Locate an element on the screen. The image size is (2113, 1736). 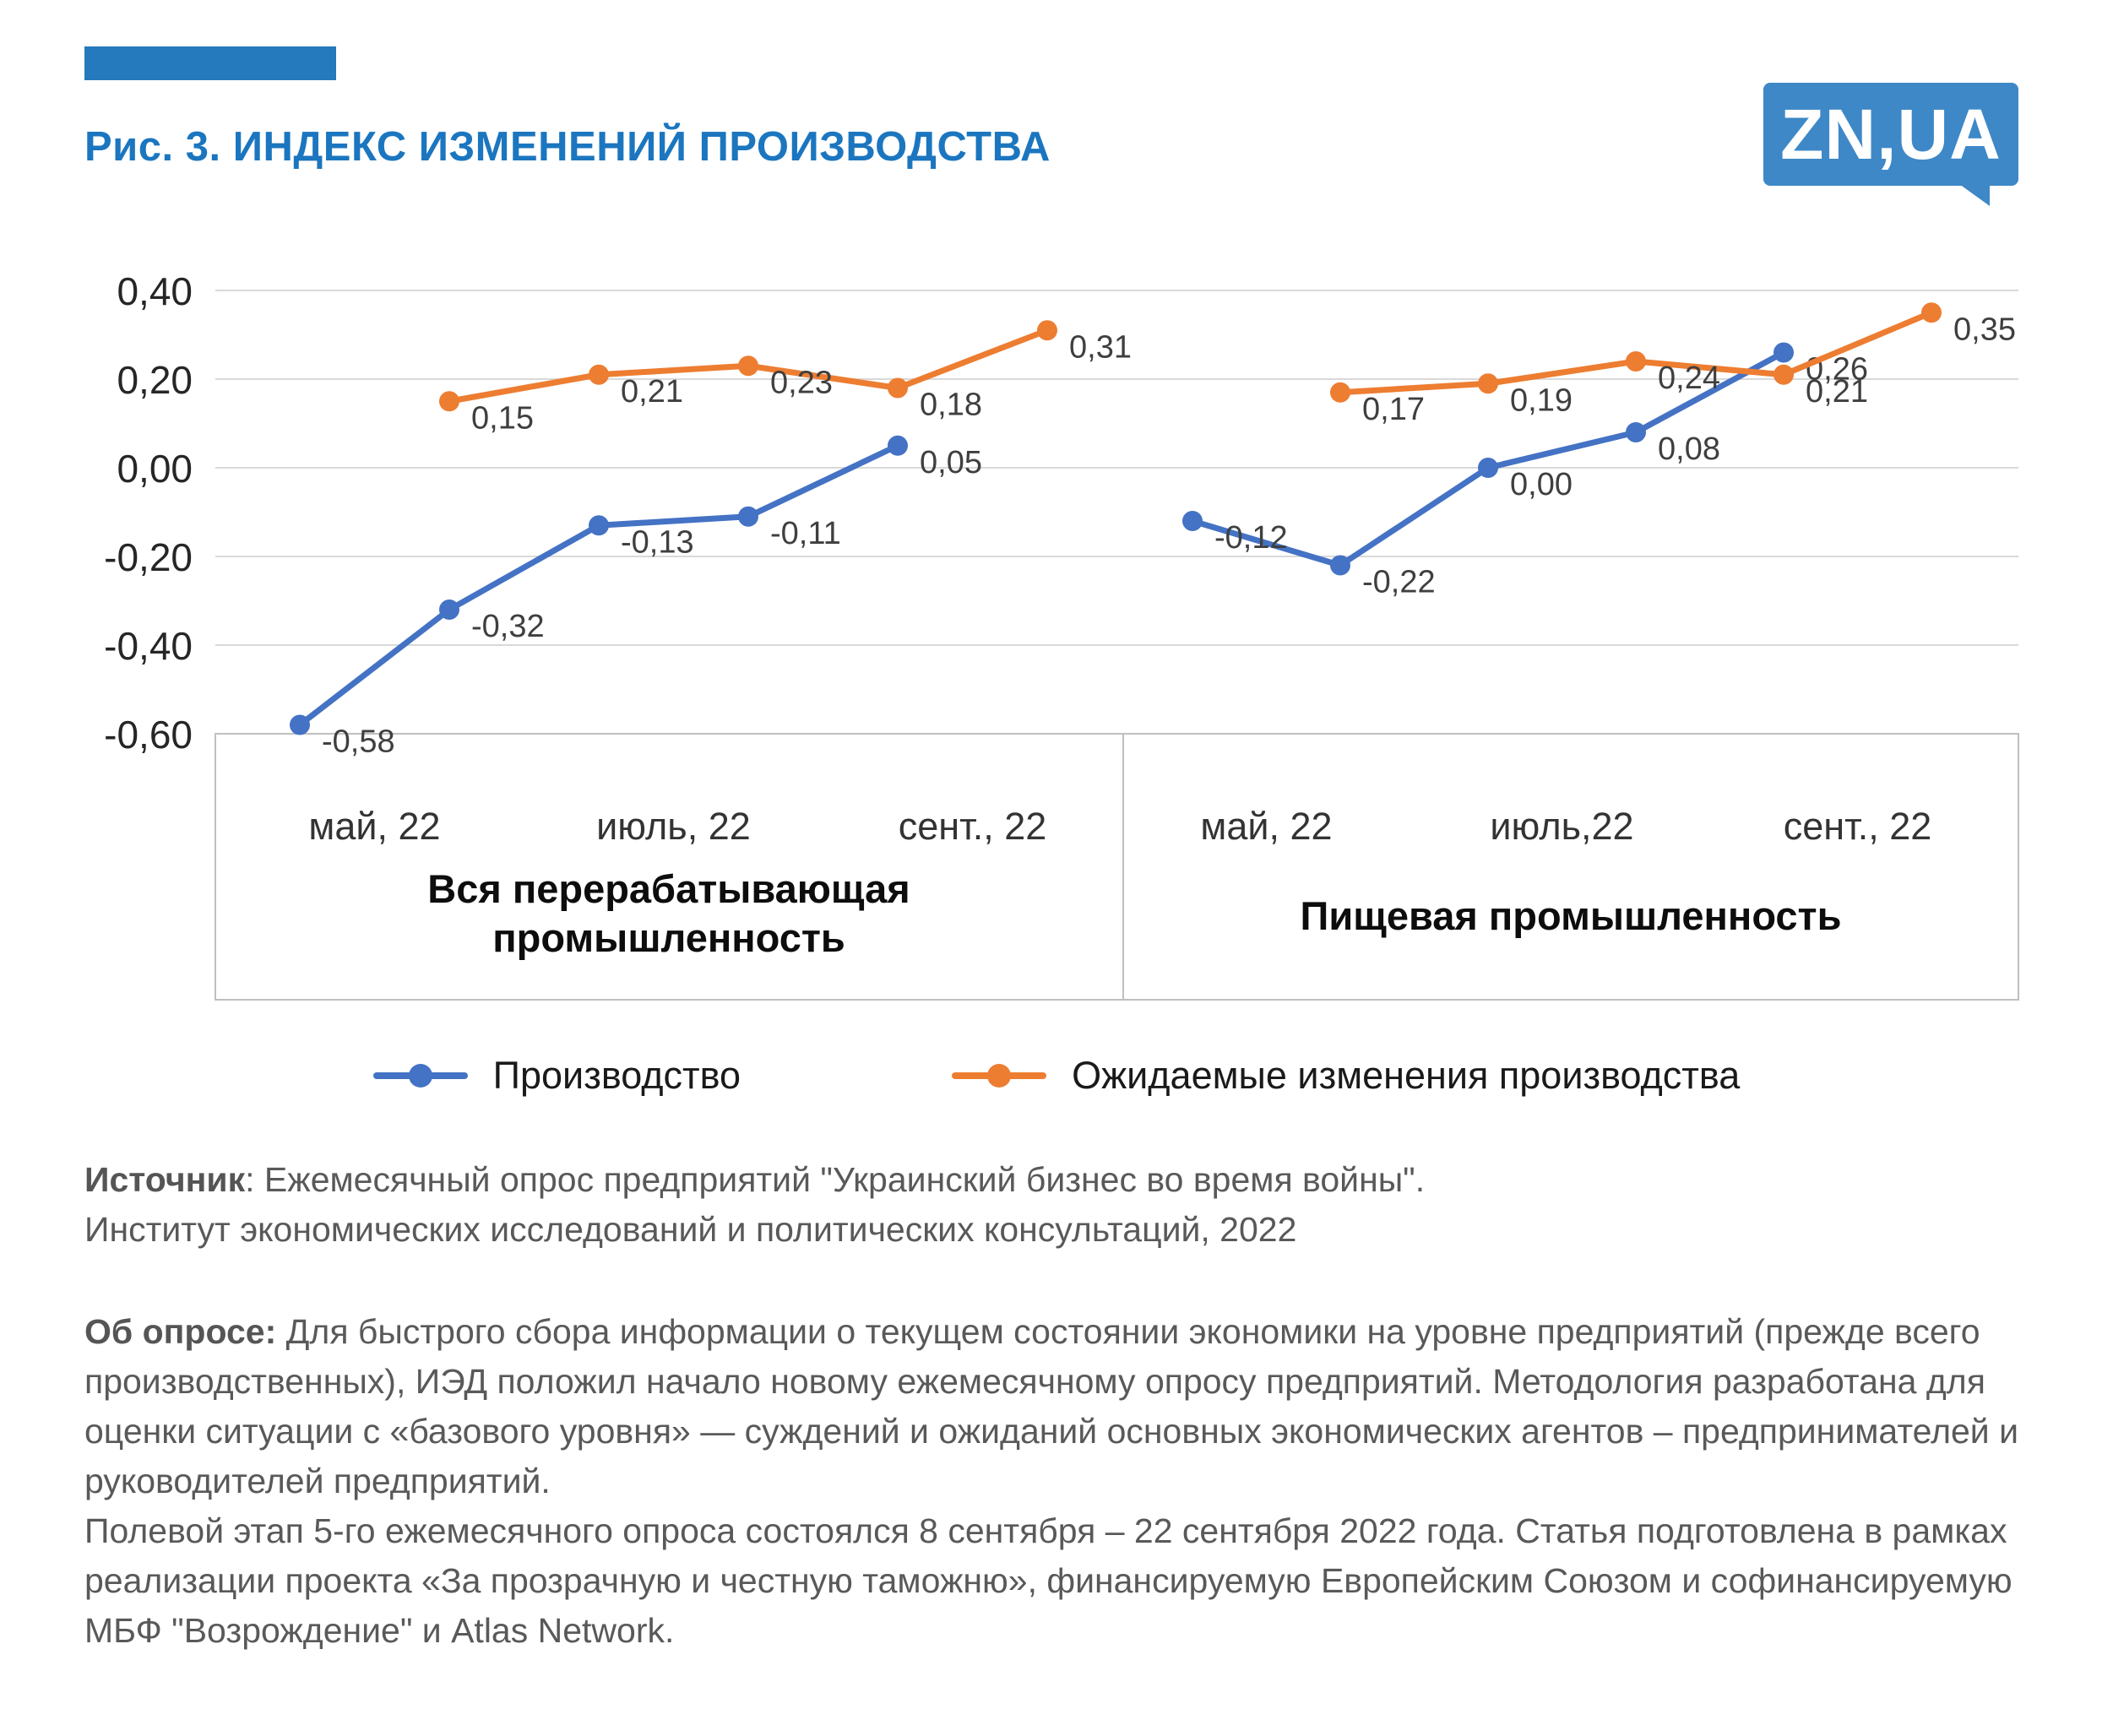
legend-item: Производство is located at coordinates (556, 1076).